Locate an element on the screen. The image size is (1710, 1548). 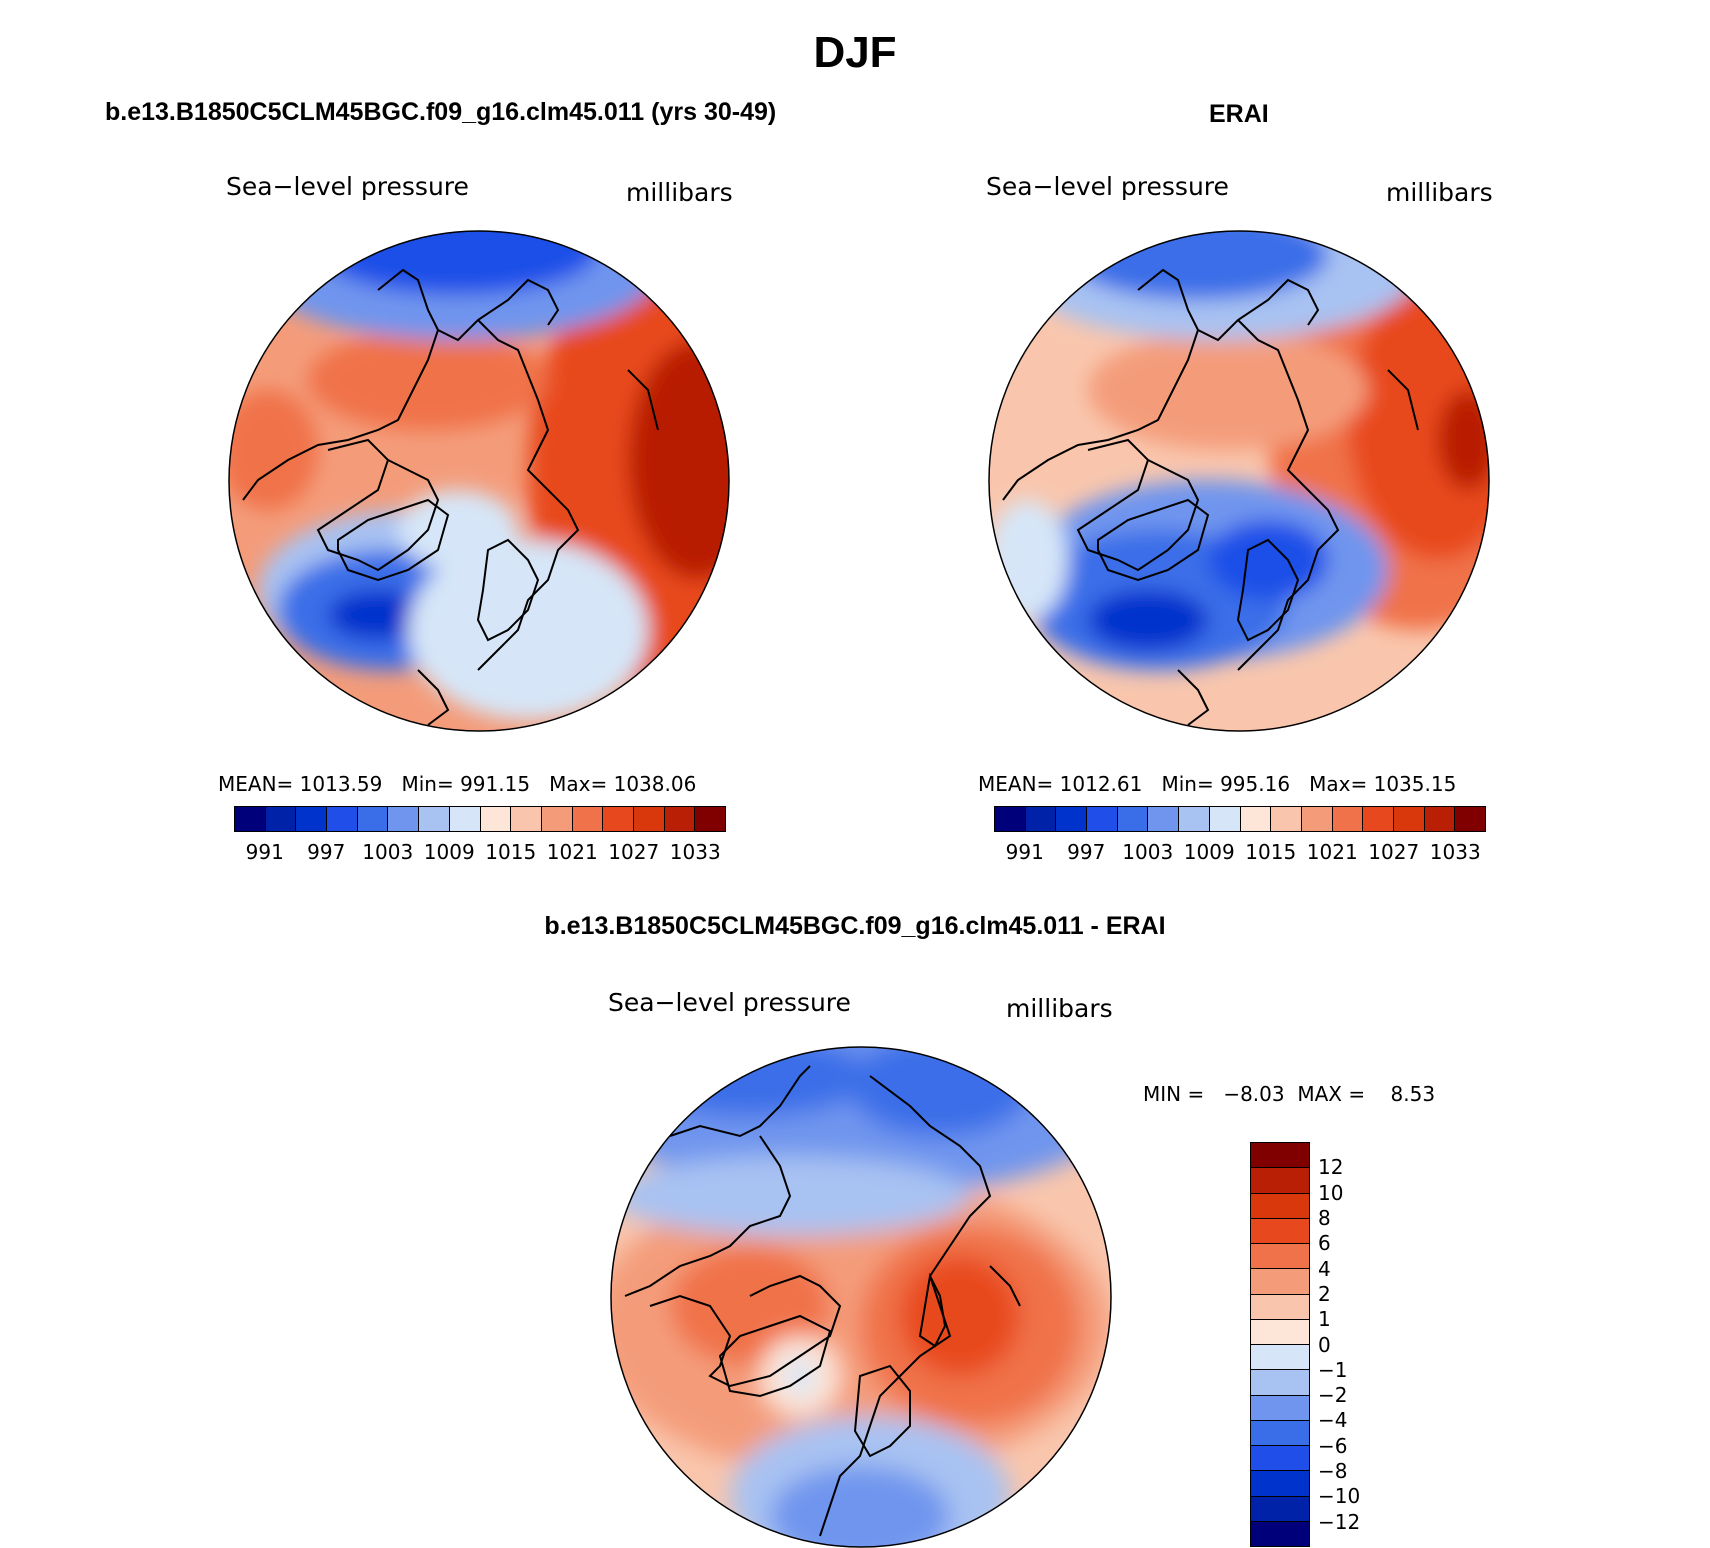
model-mean-label: MEAN= is located at coordinates (256, 784).